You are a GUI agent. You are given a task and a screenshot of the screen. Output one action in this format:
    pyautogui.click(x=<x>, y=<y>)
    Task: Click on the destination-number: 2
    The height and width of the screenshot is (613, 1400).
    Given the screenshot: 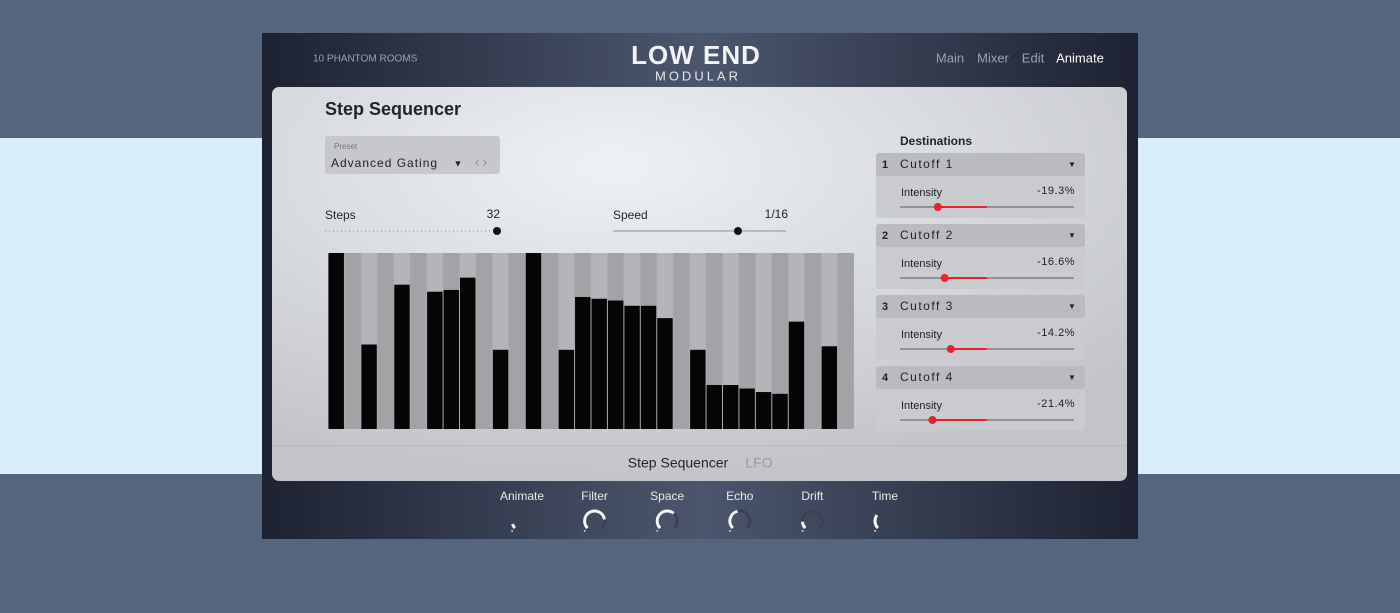 What is the action you would take?
    pyautogui.click(x=885, y=236)
    